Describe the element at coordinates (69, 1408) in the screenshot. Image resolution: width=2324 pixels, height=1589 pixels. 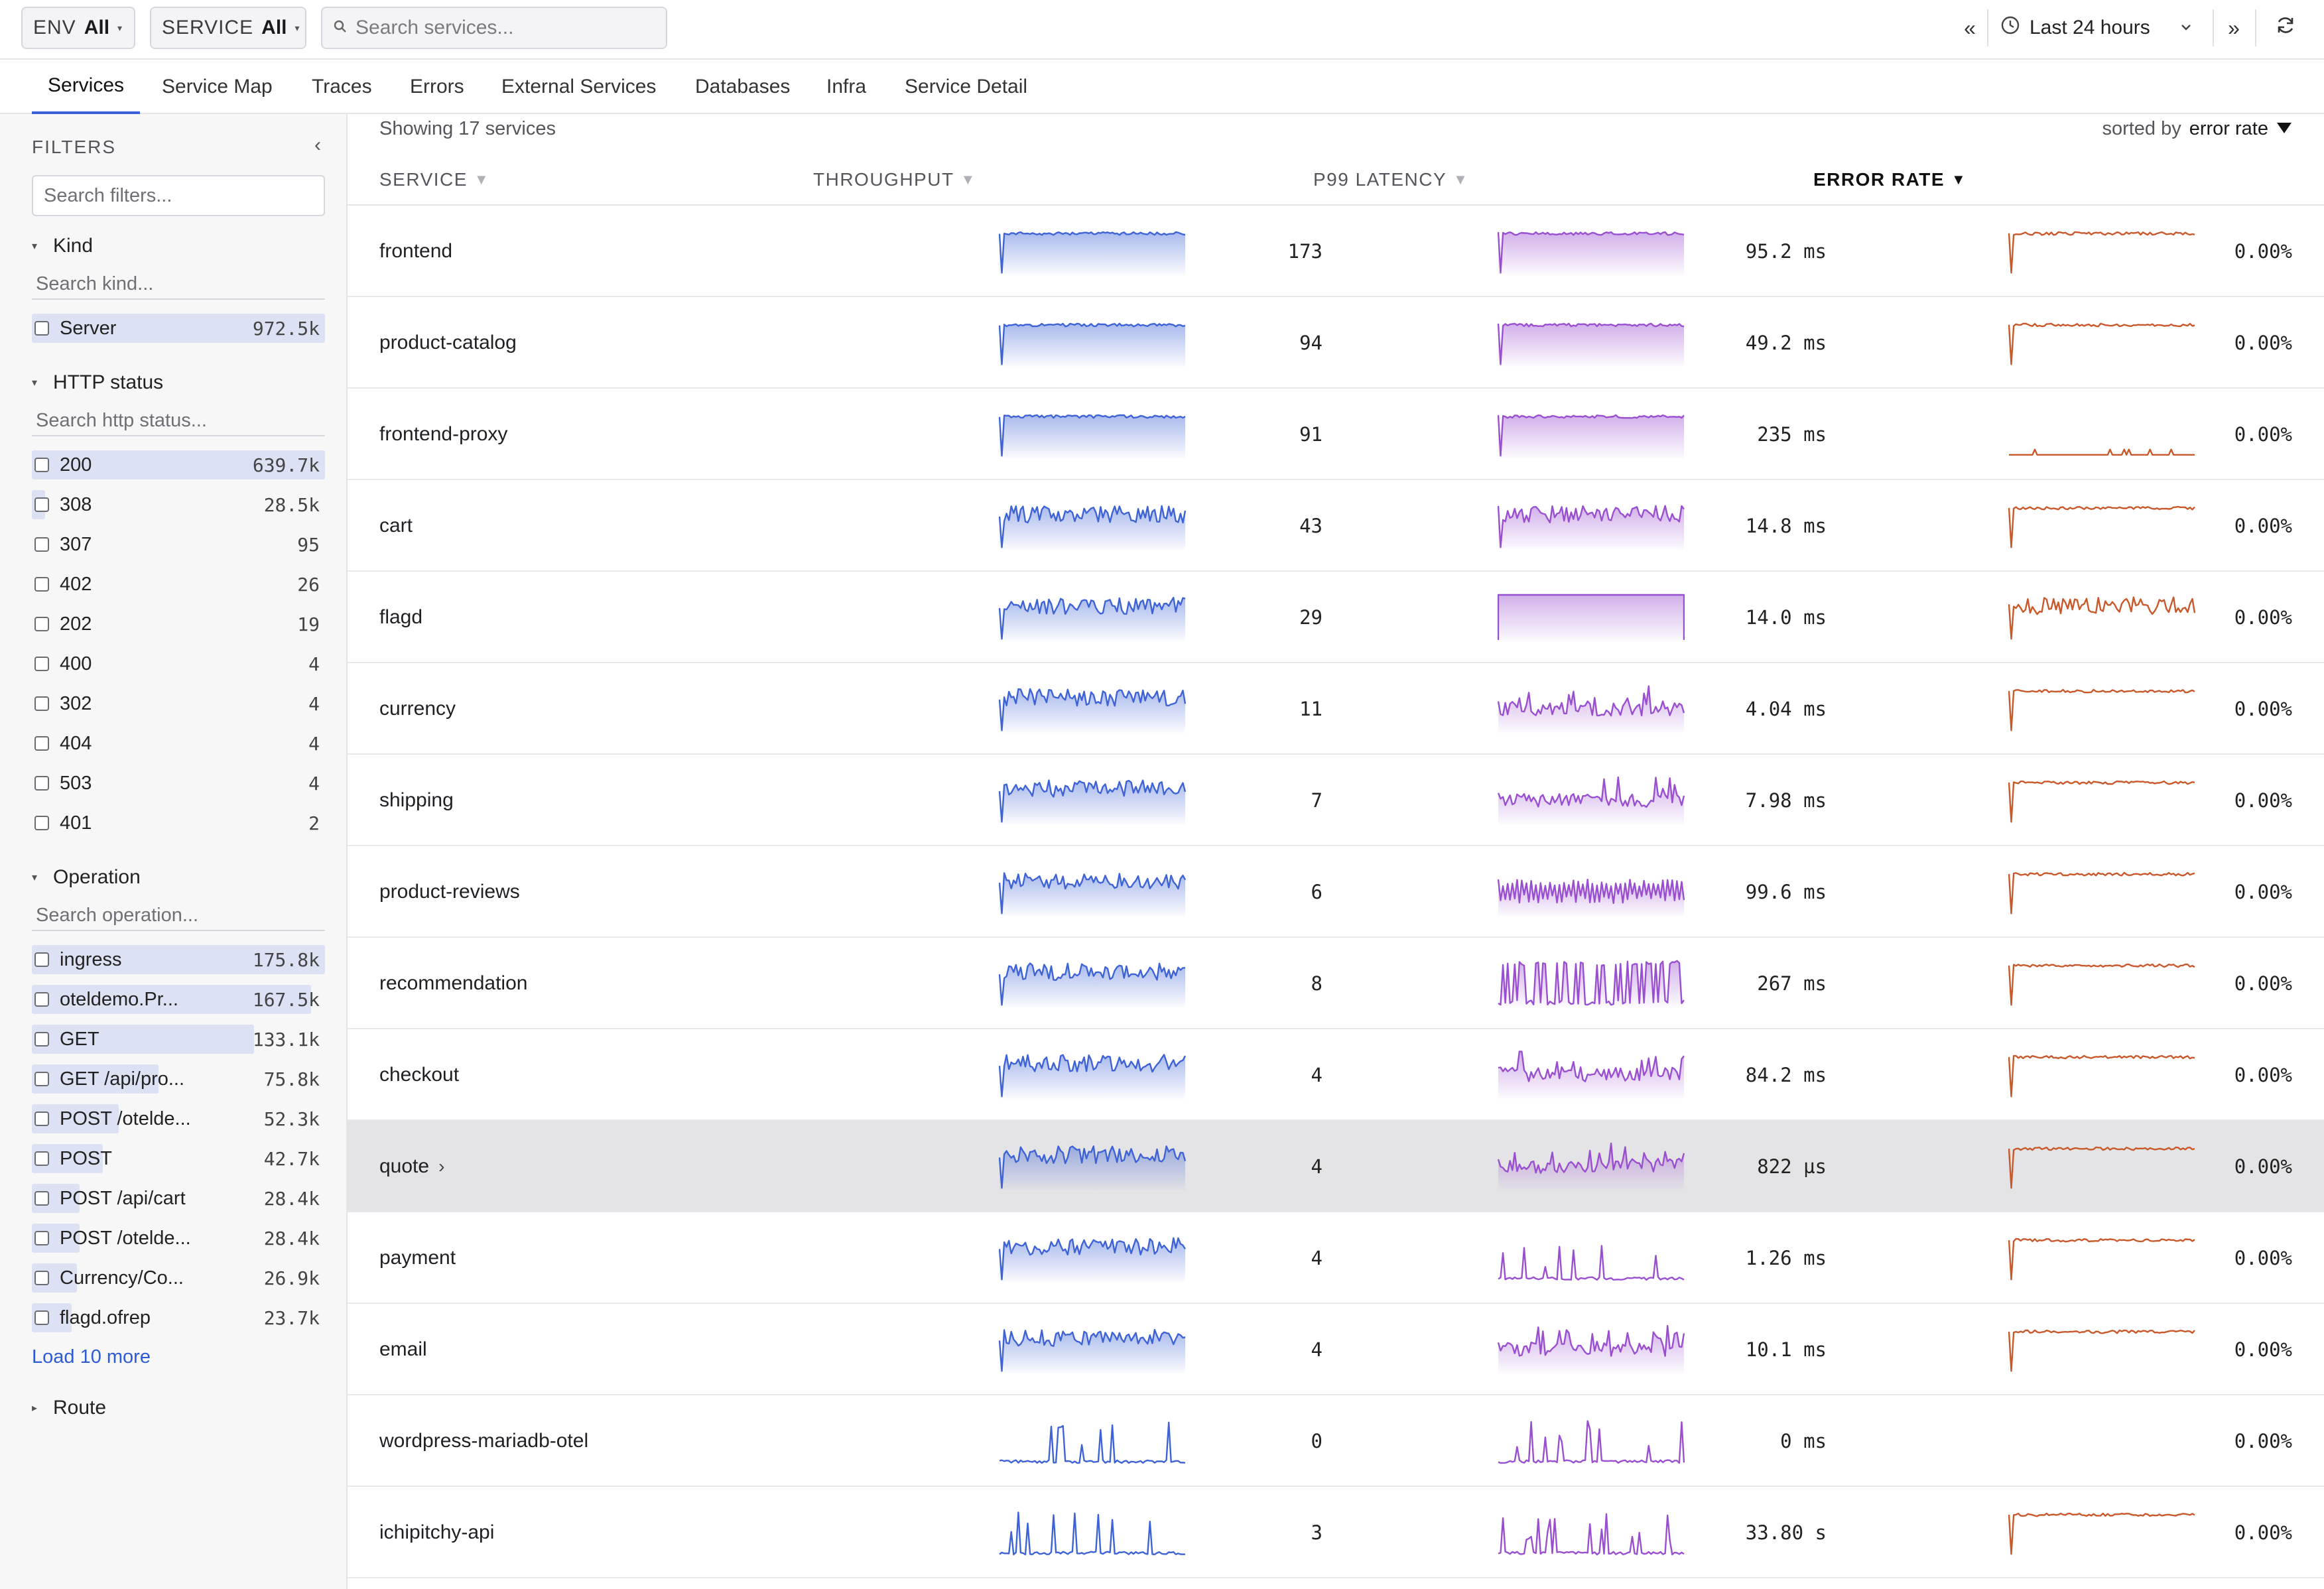
I see `route-section-toggle: ▸ Route` at that location.